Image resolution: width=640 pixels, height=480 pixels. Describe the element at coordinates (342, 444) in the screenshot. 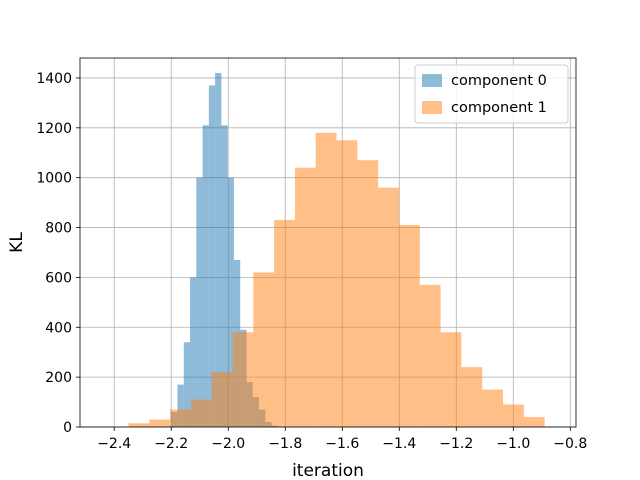

I see `x-tick-label: −1.6` at that location.